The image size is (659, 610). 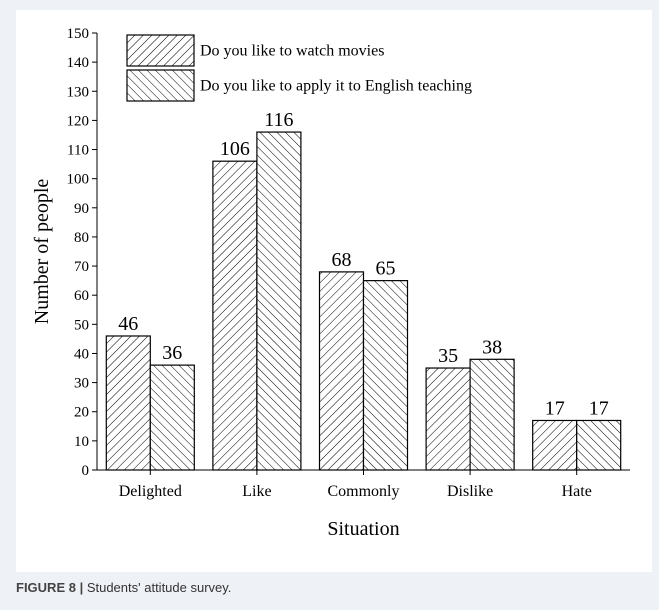 What do you see at coordinates (81, 325) in the screenshot?
I see `y-tick-label: 50` at bounding box center [81, 325].